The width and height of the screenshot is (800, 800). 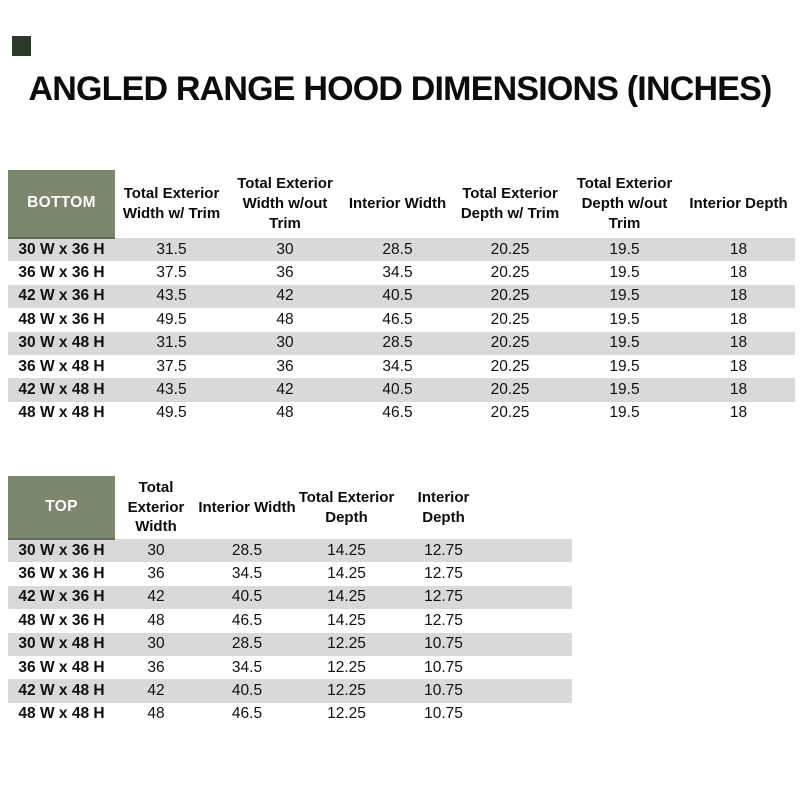 I want to click on table-row: 36 W x 36 H 37.5 36 34.5 20.25 19.5 18, so click(x=401, y=272).